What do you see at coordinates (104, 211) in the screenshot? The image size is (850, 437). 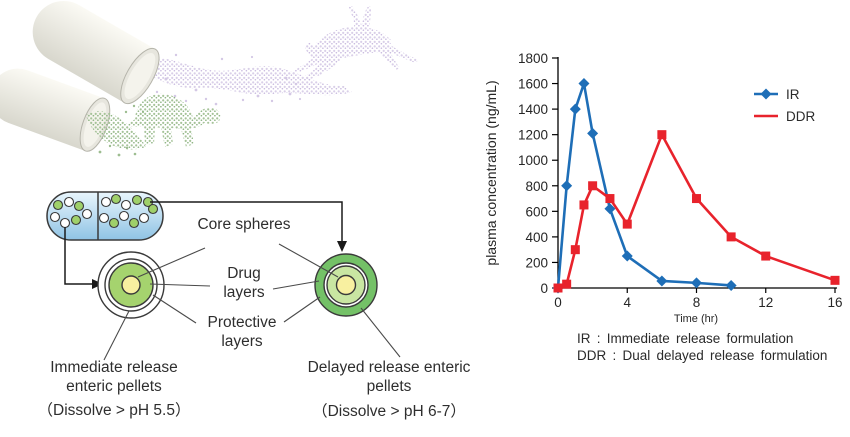 I see `capsule-pellets` at bounding box center [104, 211].